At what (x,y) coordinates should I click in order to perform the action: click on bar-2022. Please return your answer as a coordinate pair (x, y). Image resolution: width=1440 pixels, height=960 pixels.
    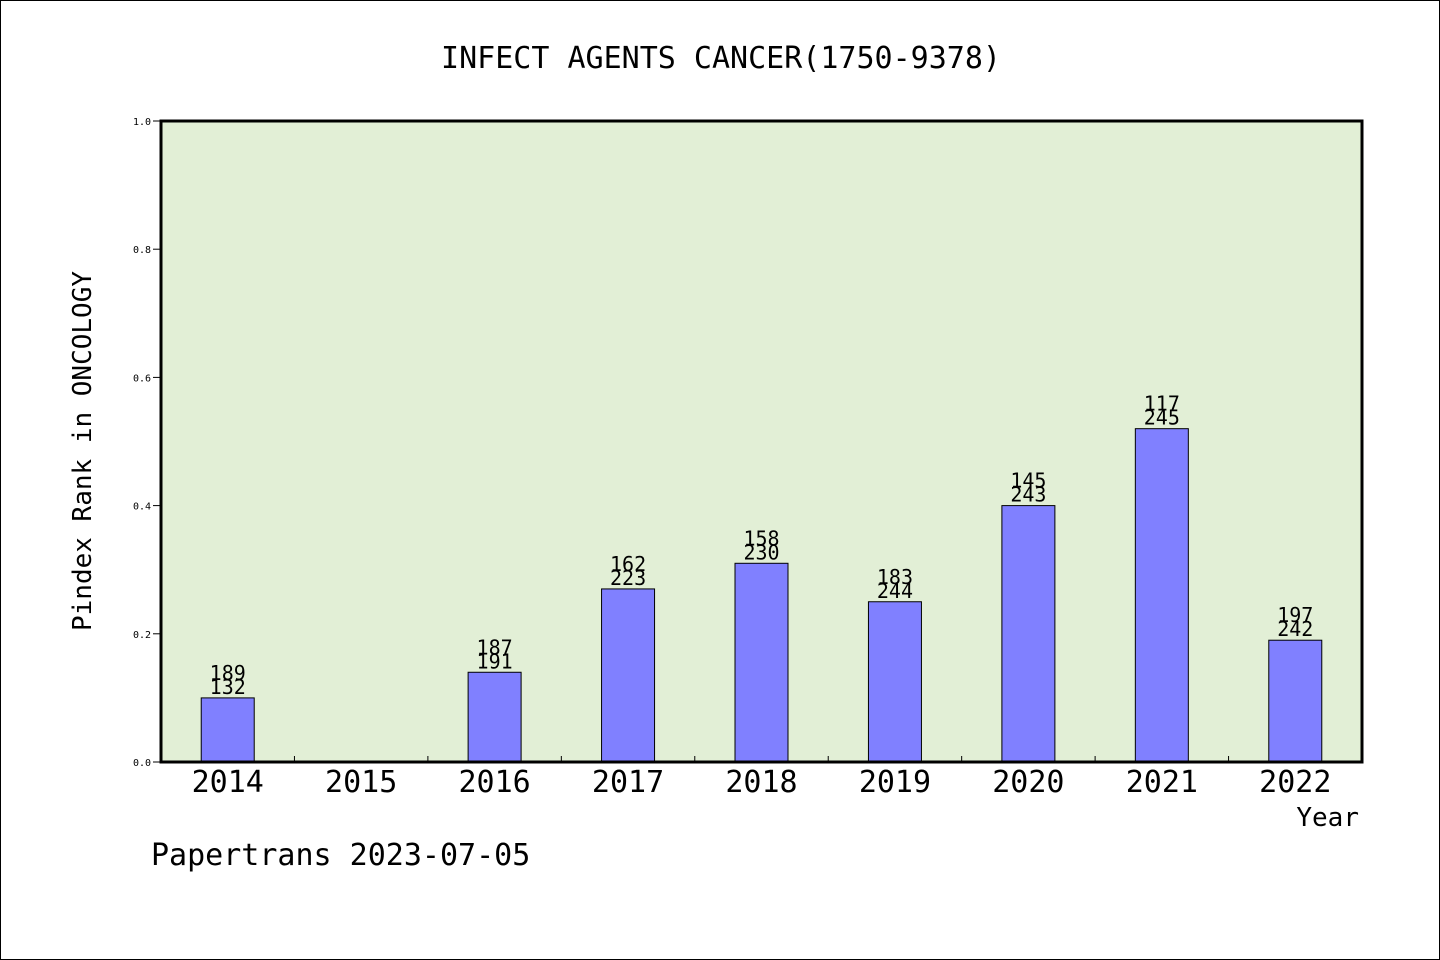
    Looking at the image, I should click on (1295, 701).